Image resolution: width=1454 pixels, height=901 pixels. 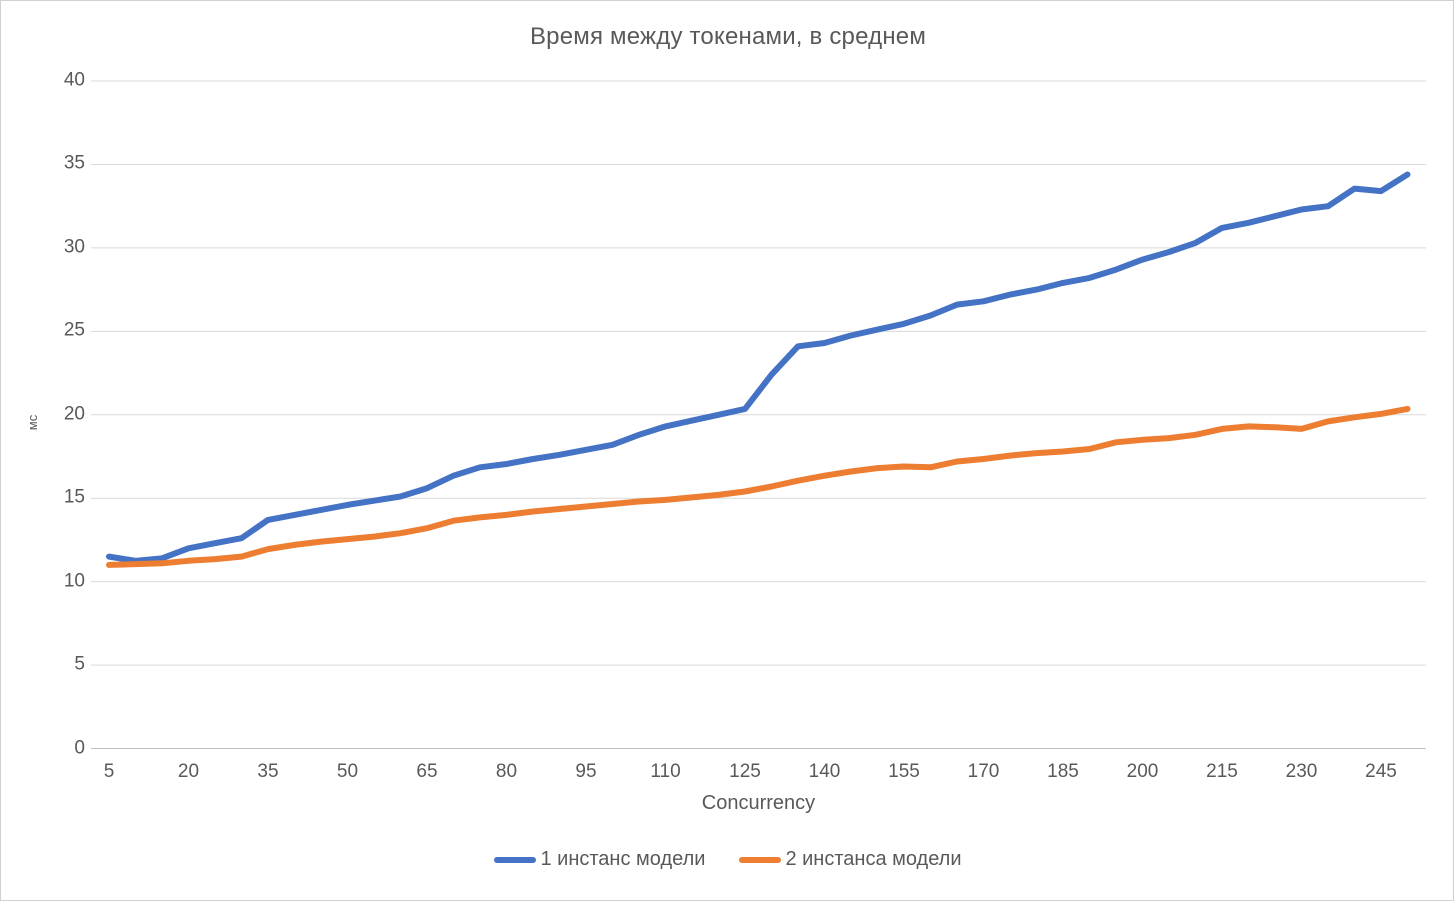 I want to click on series-2-line-swatch, so click(x=760, y=859).